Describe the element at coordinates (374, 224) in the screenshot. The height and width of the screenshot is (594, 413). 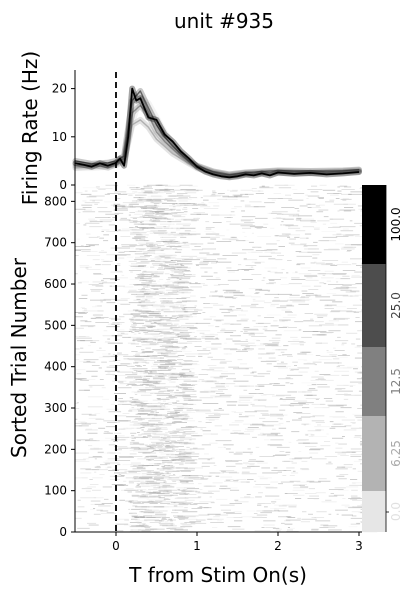
I see `colorbar-segment` at that location.